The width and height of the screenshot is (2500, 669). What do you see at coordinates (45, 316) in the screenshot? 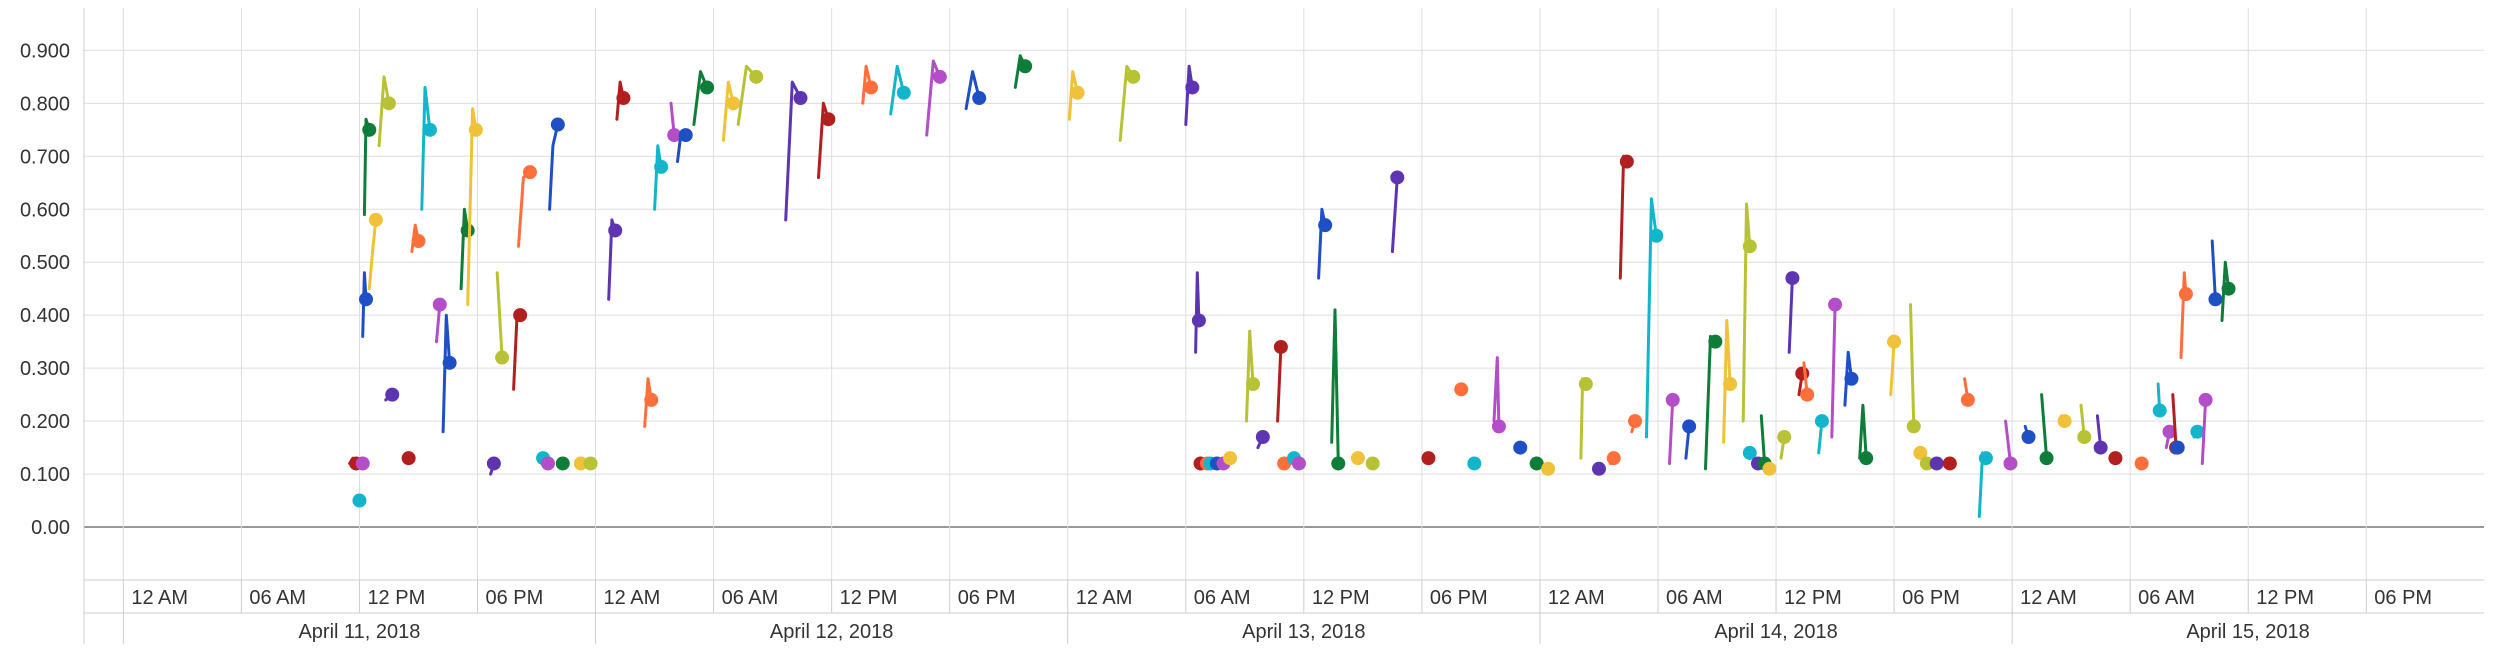
I see `y-tick-label: 0.400` at bounding box center [45, 316].